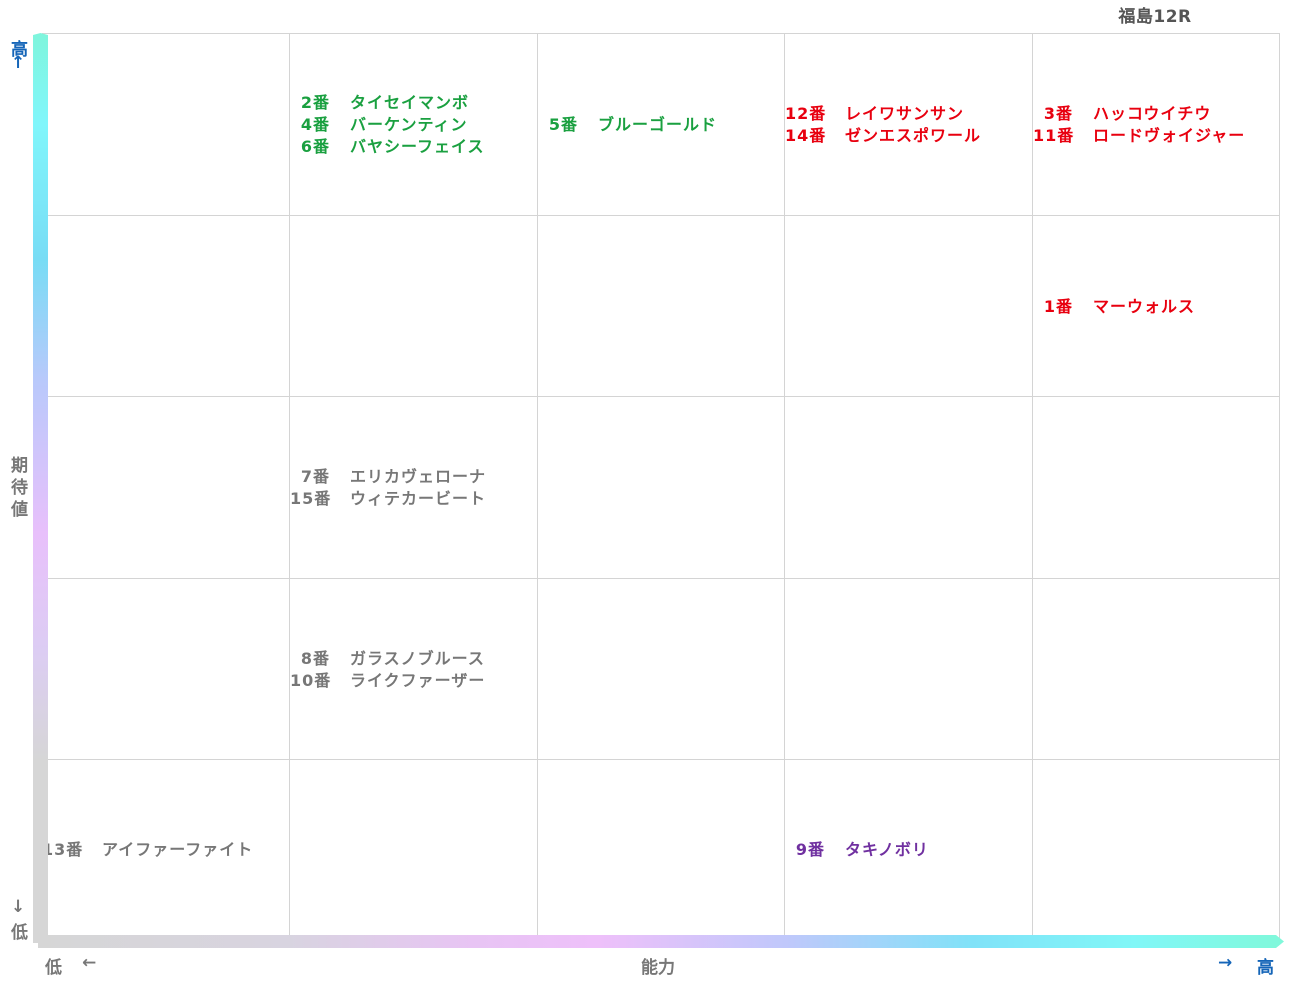 The height and width of the screenshot is (983, 1291). I want to click on horse-number: 5番, so click(563, 124).